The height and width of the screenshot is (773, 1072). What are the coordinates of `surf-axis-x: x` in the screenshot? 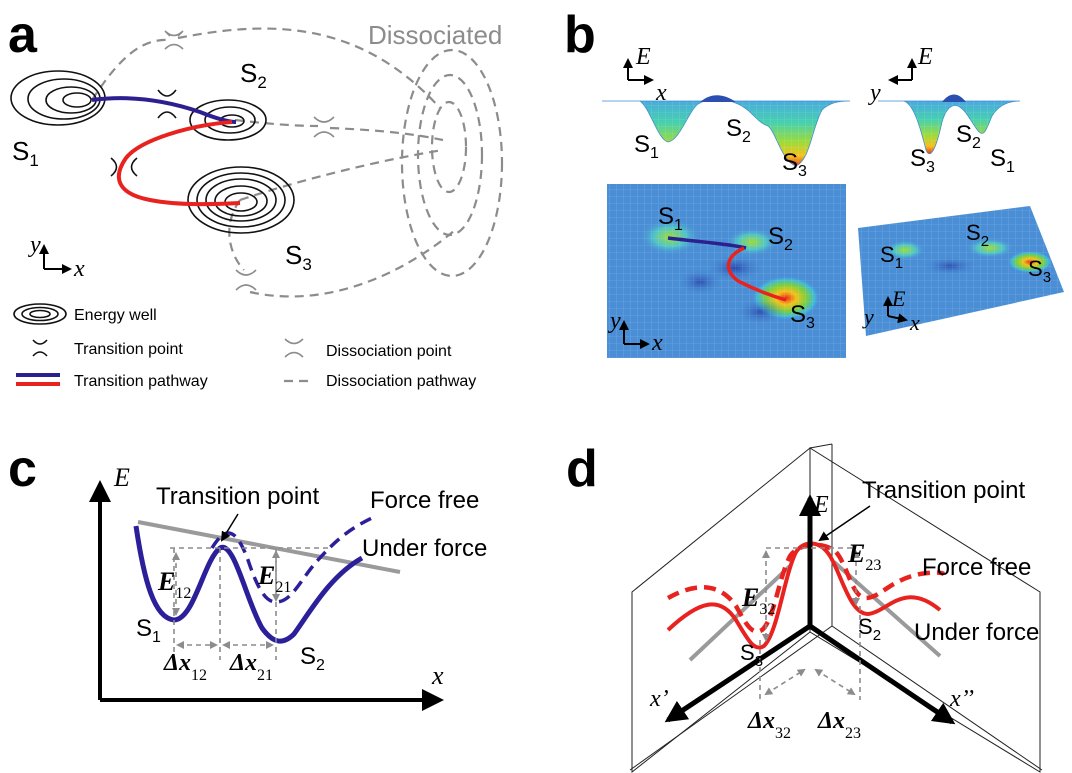 It's located at (914, 322).